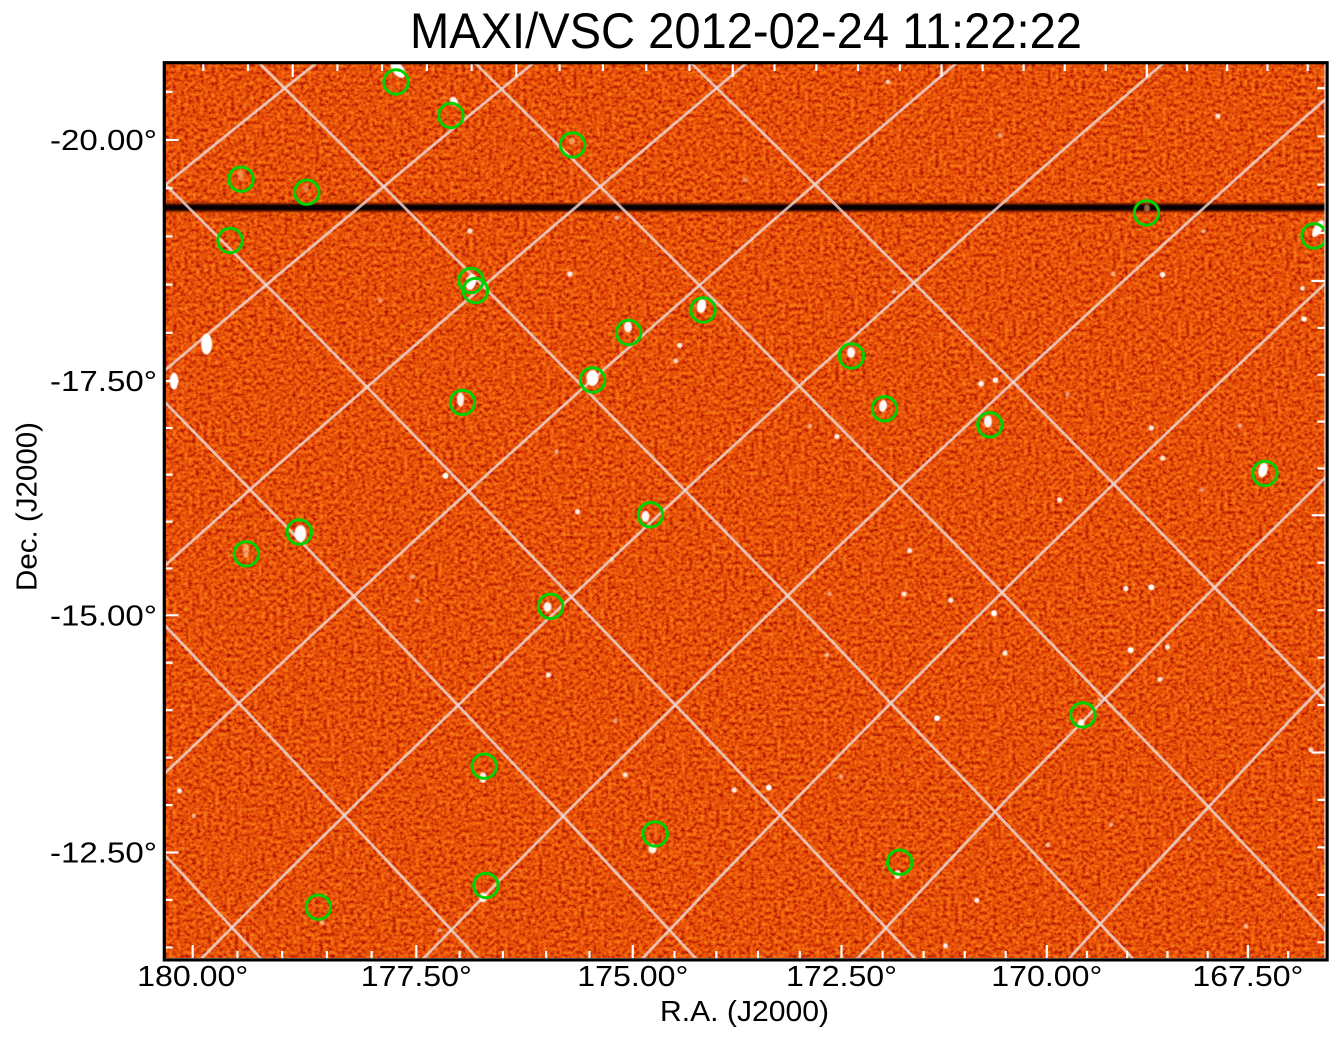  What do you see at coordinates (746, 31) in the screenshot?
I see `svg-text: MAXI/VSC 2012-02-24 11:22:22` at bounding box center [746, 31].